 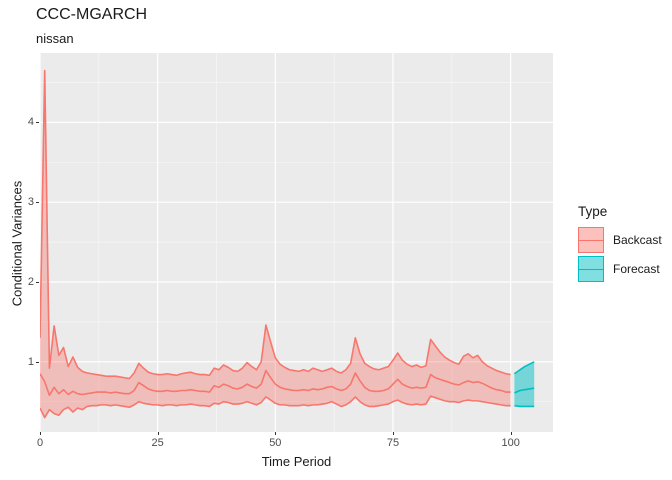 I want to click on x-axis-title: Time Period, so click(x=296, y=461).